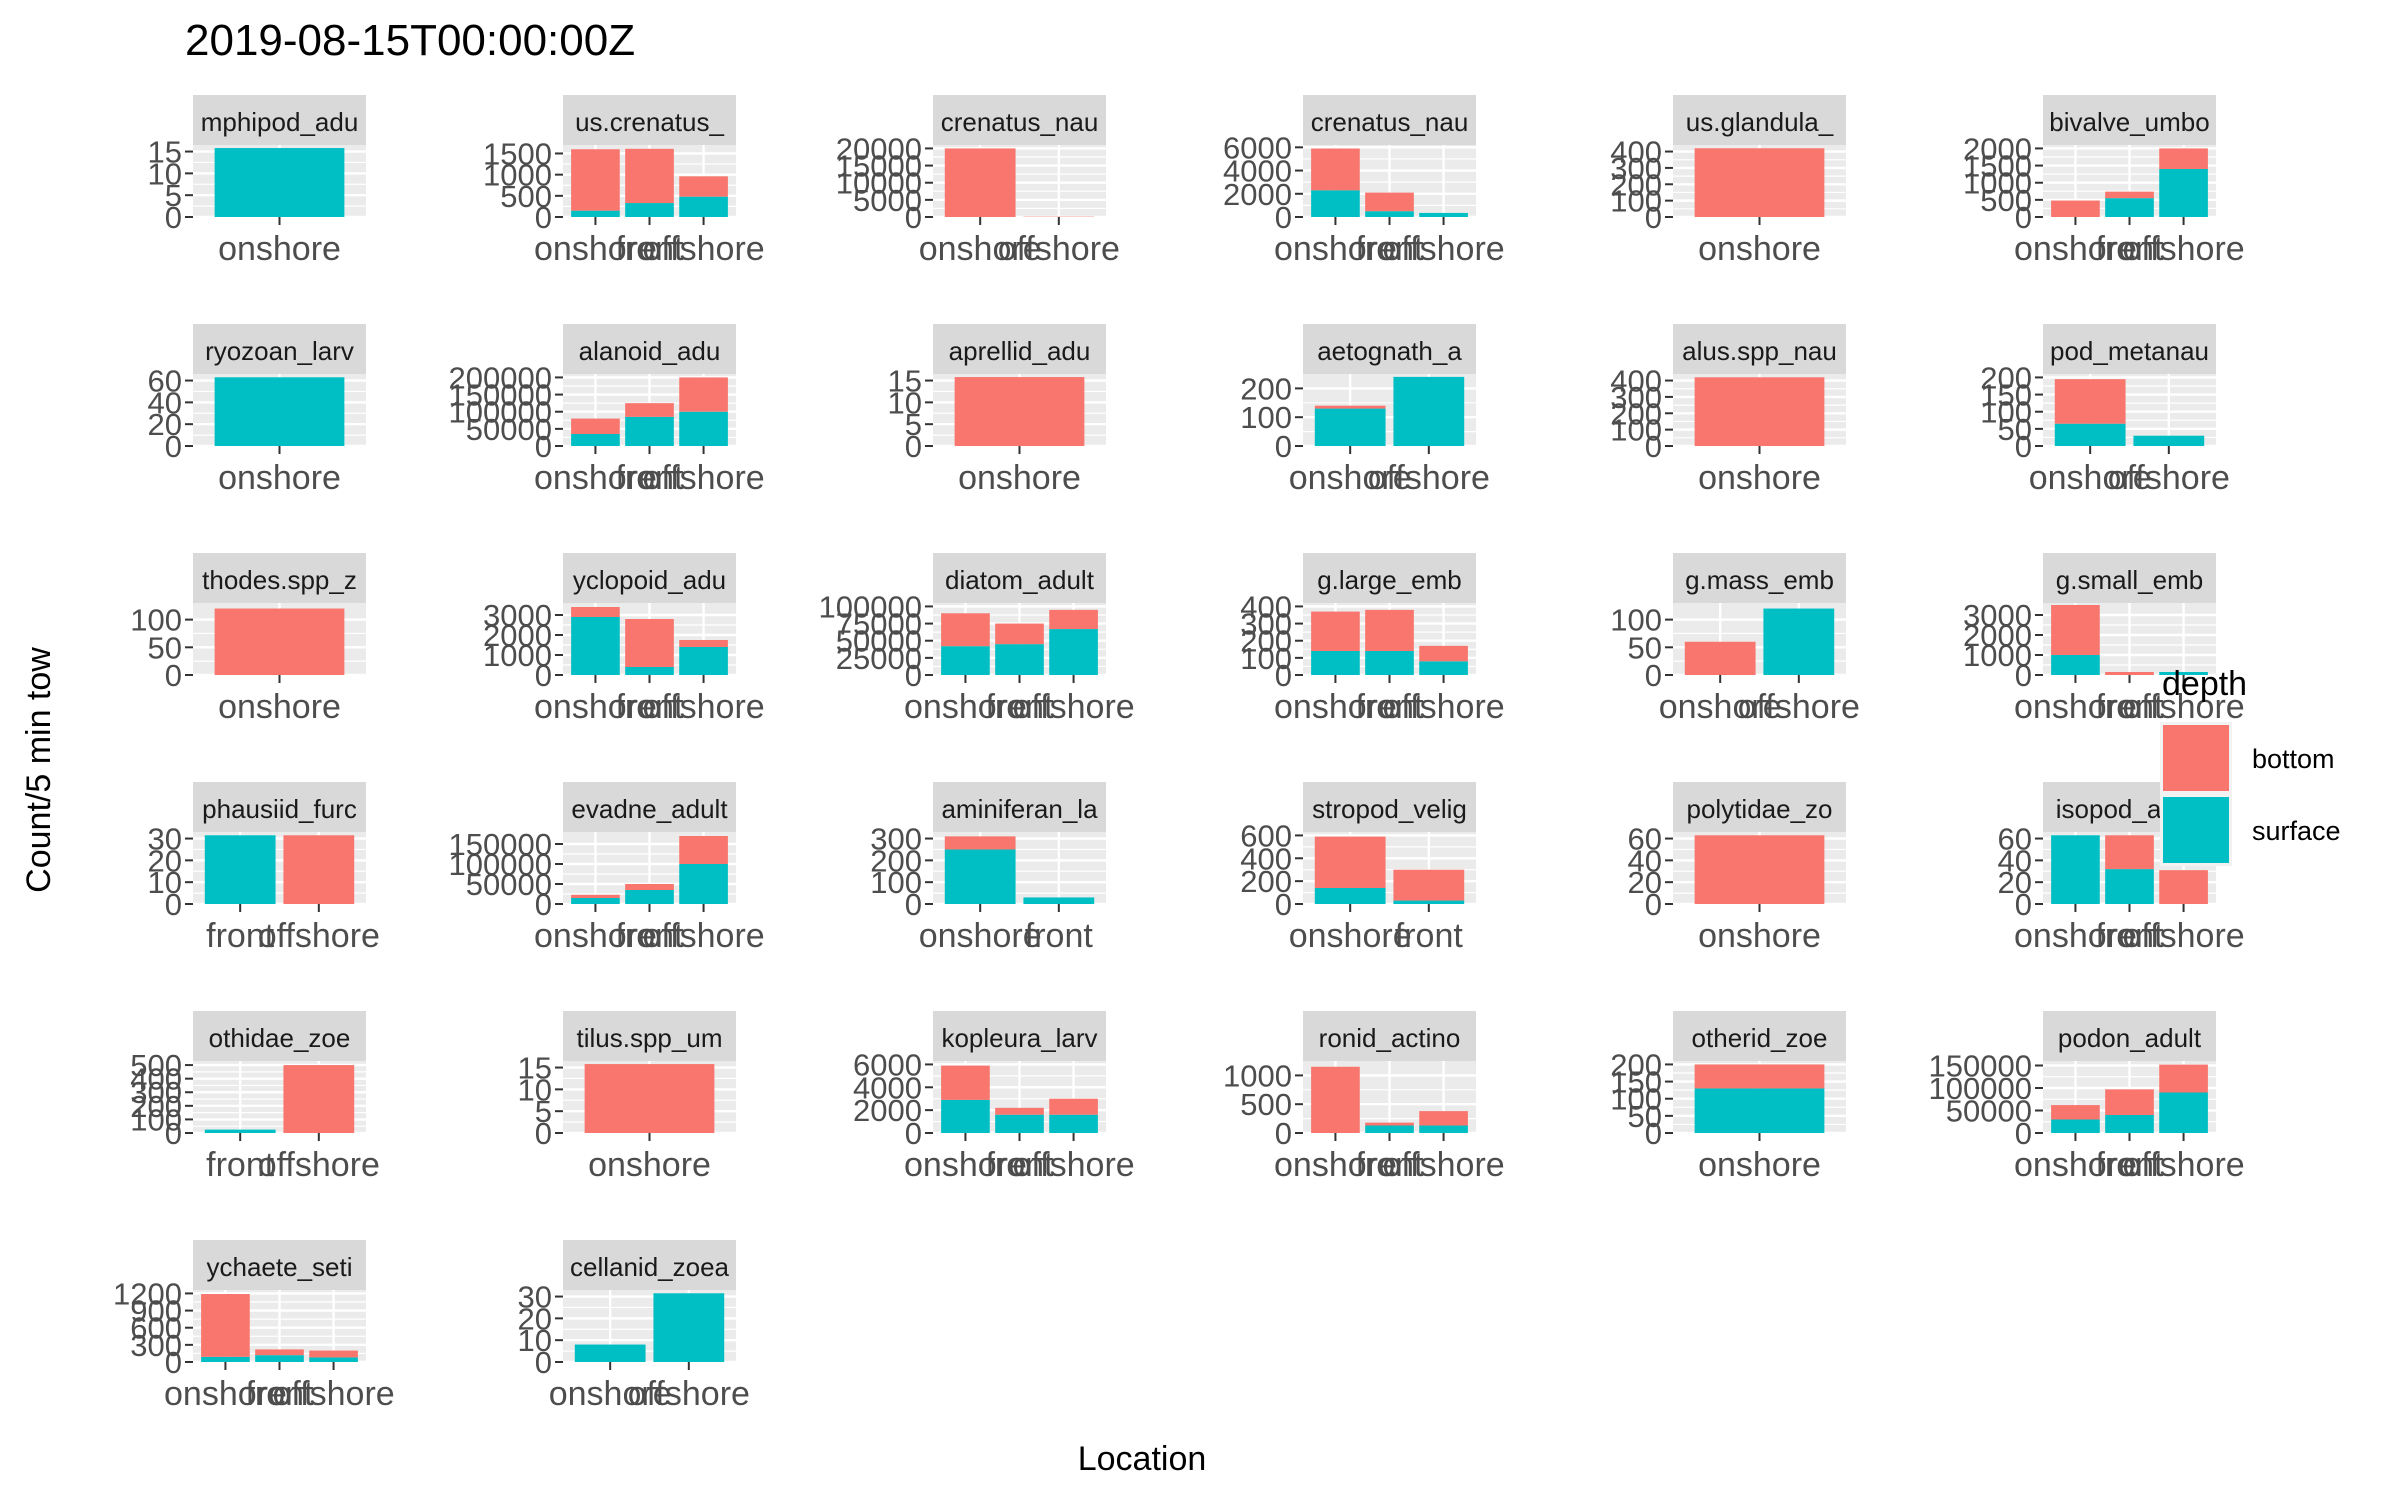  What do you see at coordinates (1390, 1038) in the screenshot?
I see `facet-strip-label: ronid_actino` at bounding box center [1390, 1038].